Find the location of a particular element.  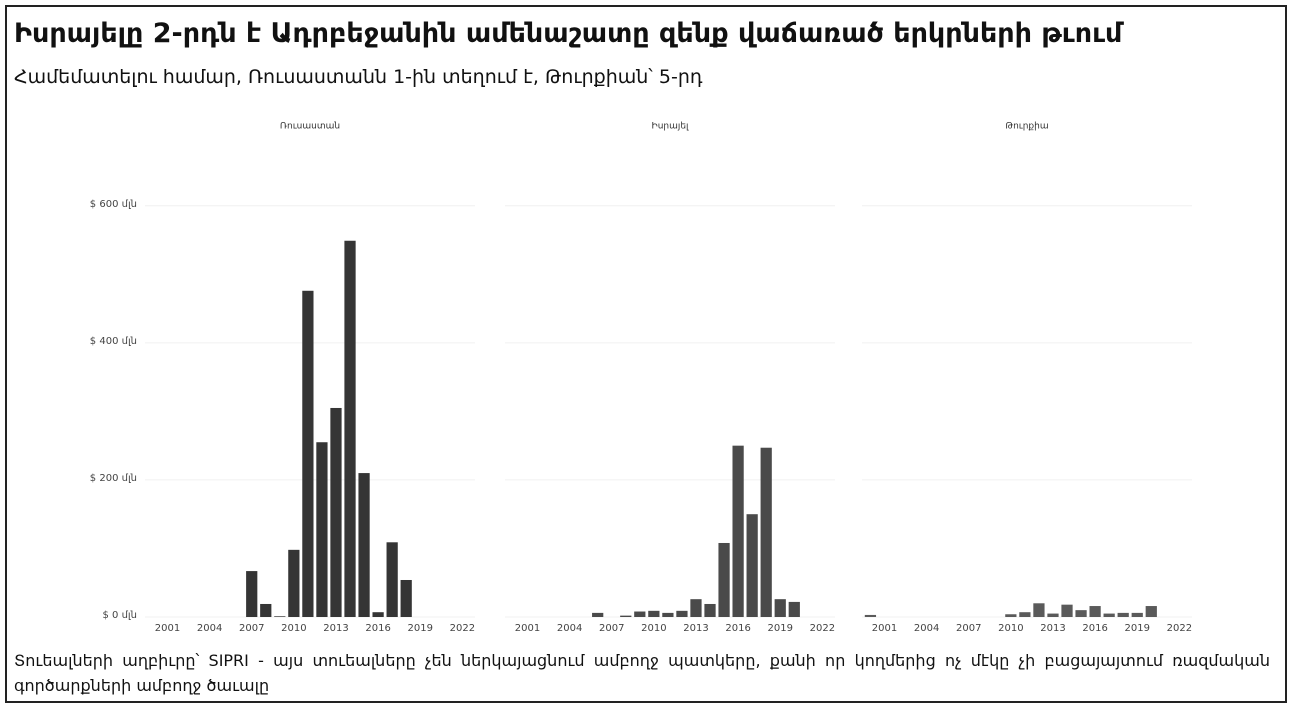

y-tick-label: $ 400 մլն is located at coordinates (113, 341).